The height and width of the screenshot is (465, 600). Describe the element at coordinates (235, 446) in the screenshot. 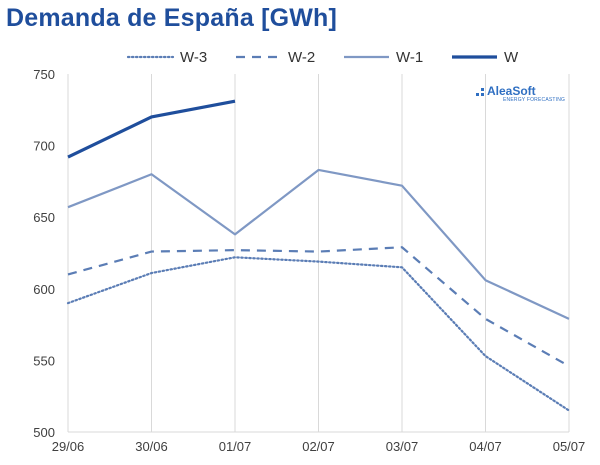

I see `x-tick-label: 01/07` at that location.